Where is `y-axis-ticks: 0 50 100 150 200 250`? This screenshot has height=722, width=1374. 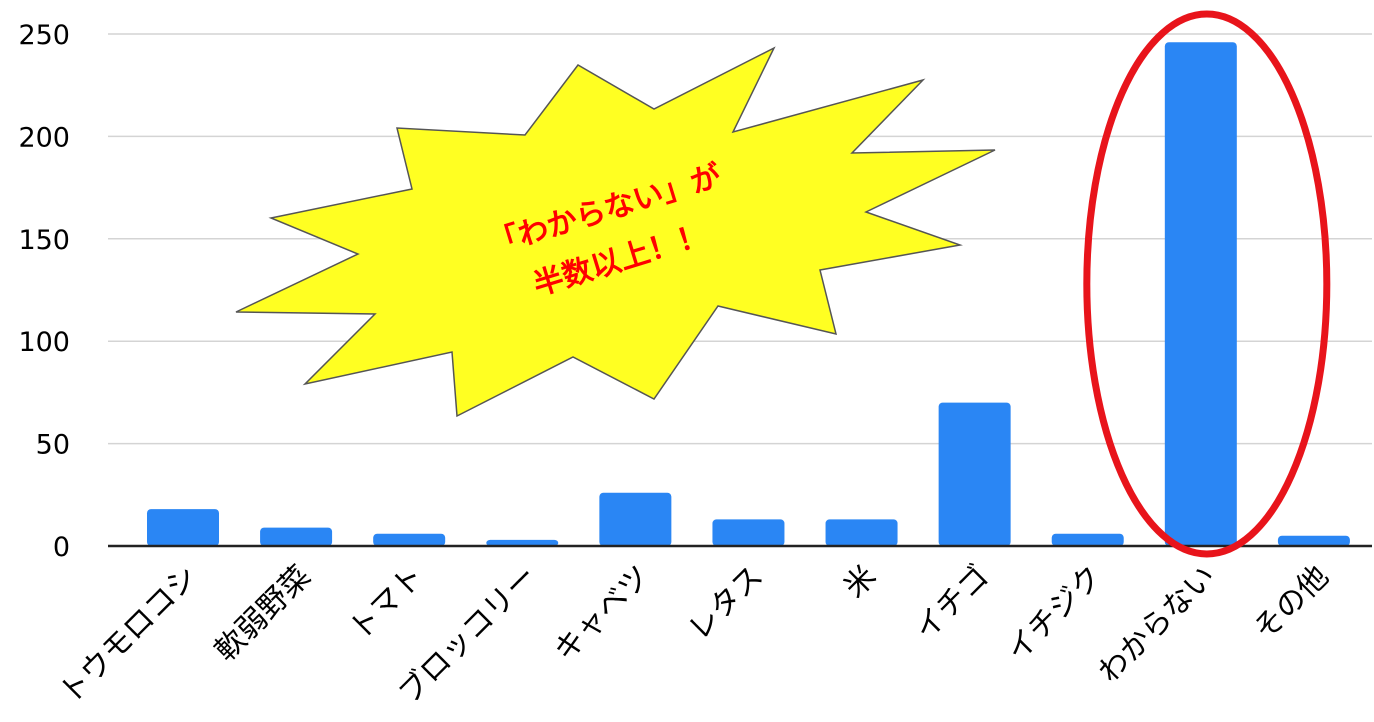 y-axis-ticks: 0 50 100 150 200 250 is located at coordinates (44, 291).